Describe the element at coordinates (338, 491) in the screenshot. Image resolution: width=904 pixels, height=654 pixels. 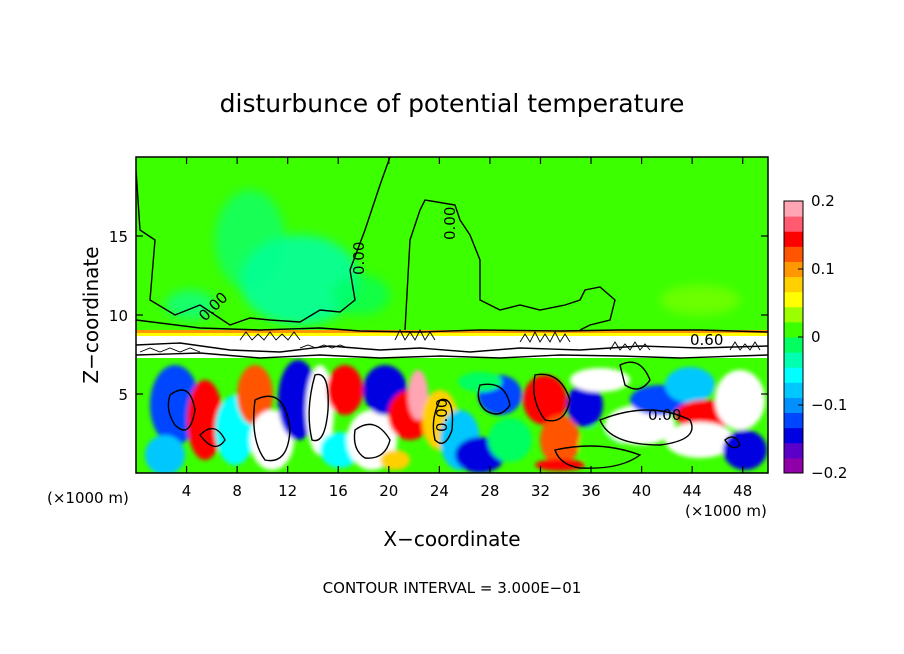
I see `x-tick-label: 16` at that location.